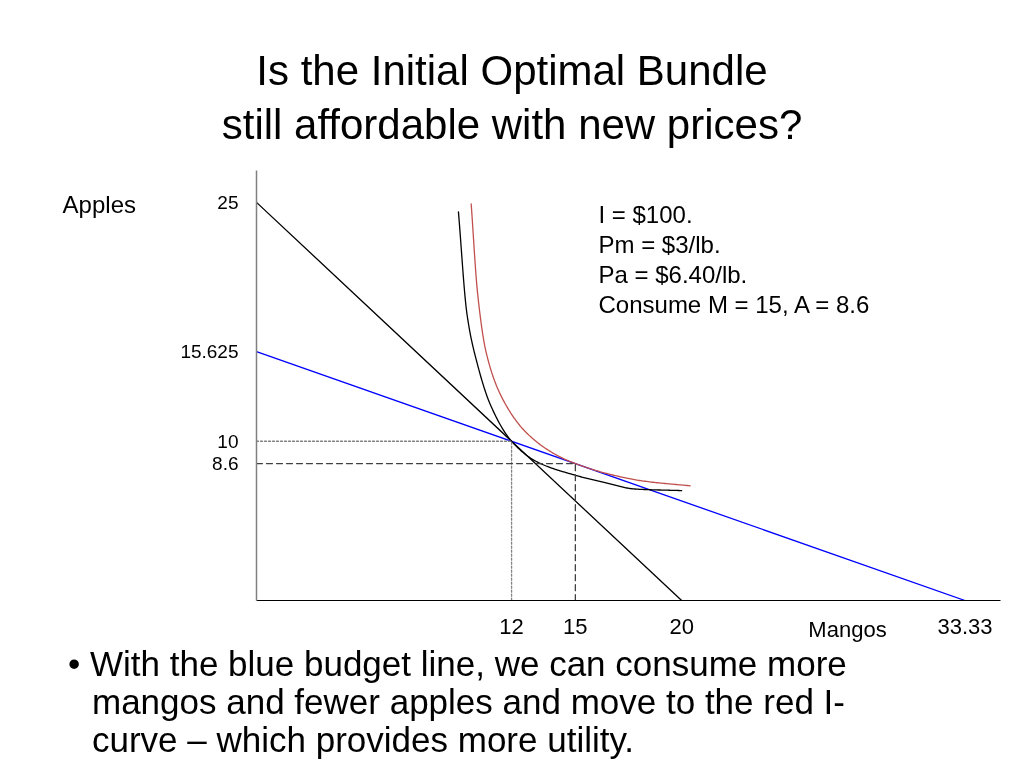 This screenshot has width=1024, height=768. I want to click on y-tick-label: 25, so click(228, 202).